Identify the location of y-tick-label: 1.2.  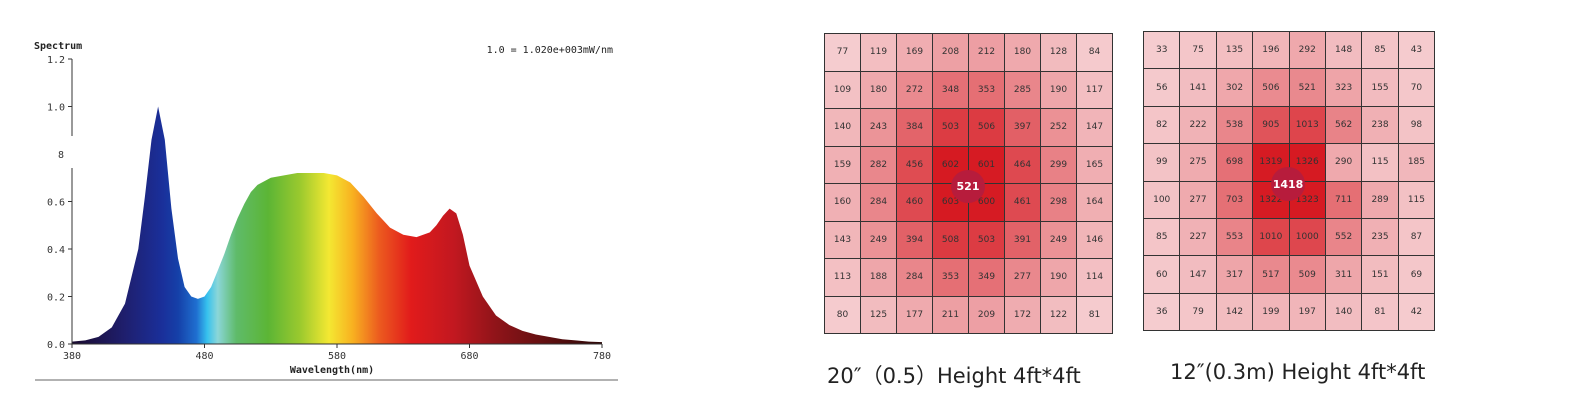
(56, 60).